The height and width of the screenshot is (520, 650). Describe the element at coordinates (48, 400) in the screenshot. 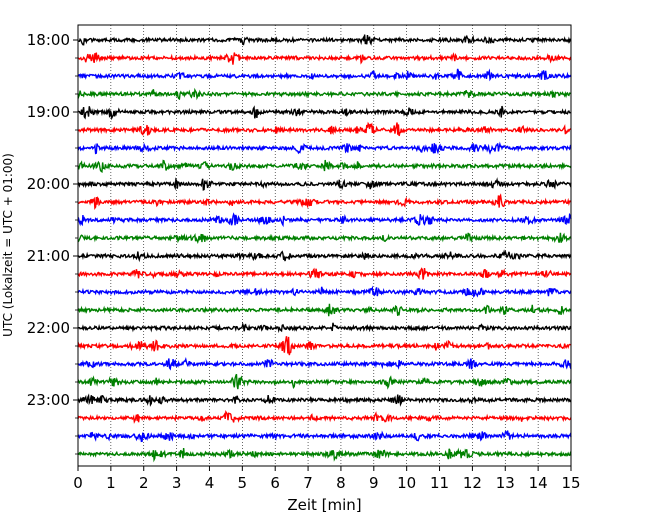

I see `y-tick-label: 23:00` at that location.